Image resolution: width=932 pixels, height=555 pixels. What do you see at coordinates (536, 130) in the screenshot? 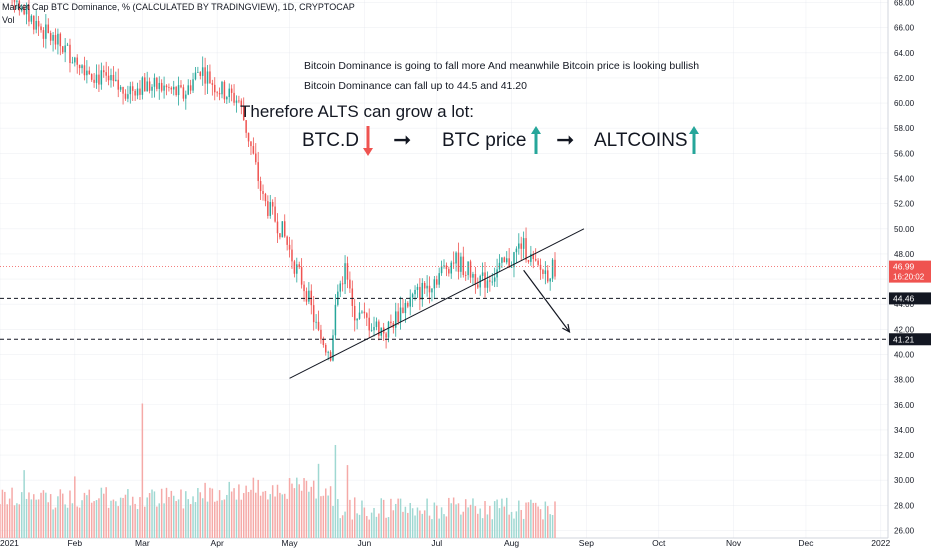
I see `flow-arrow-btc-price-head` at bounding box center [536, 130].